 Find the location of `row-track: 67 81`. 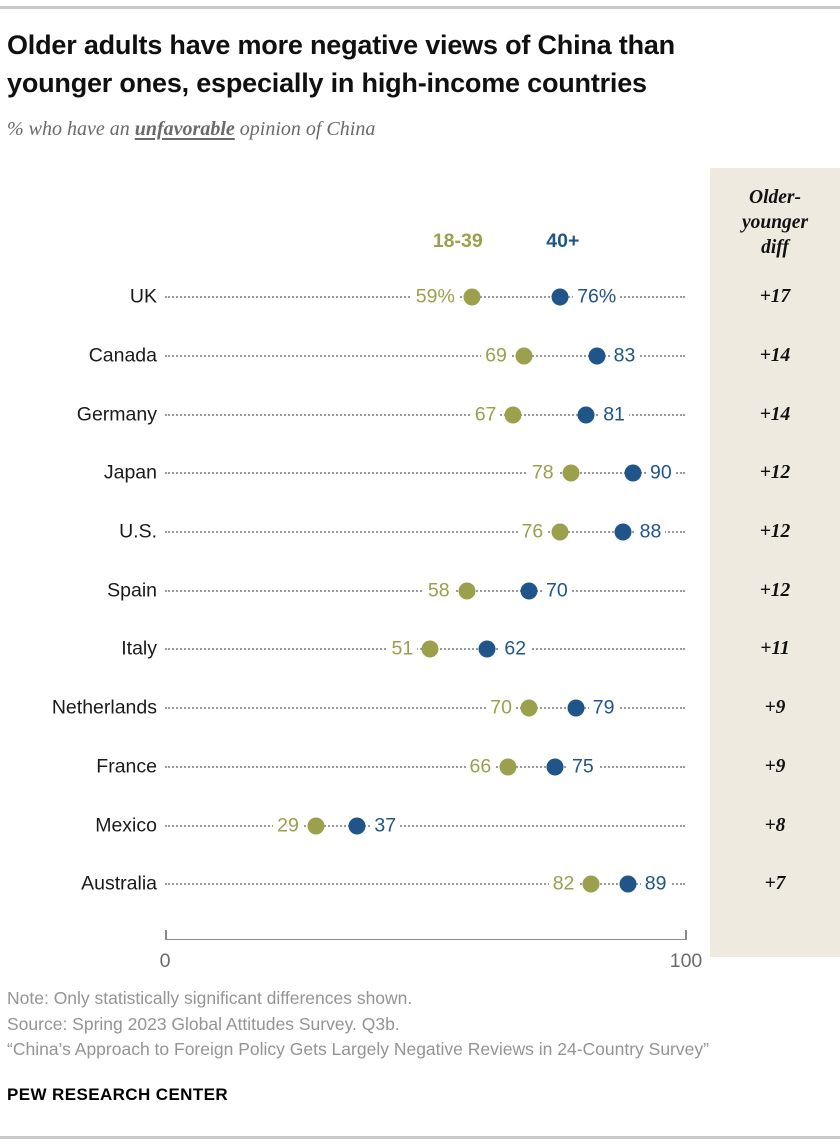

row-track: 67 81 is located at coordinates (425, 414).